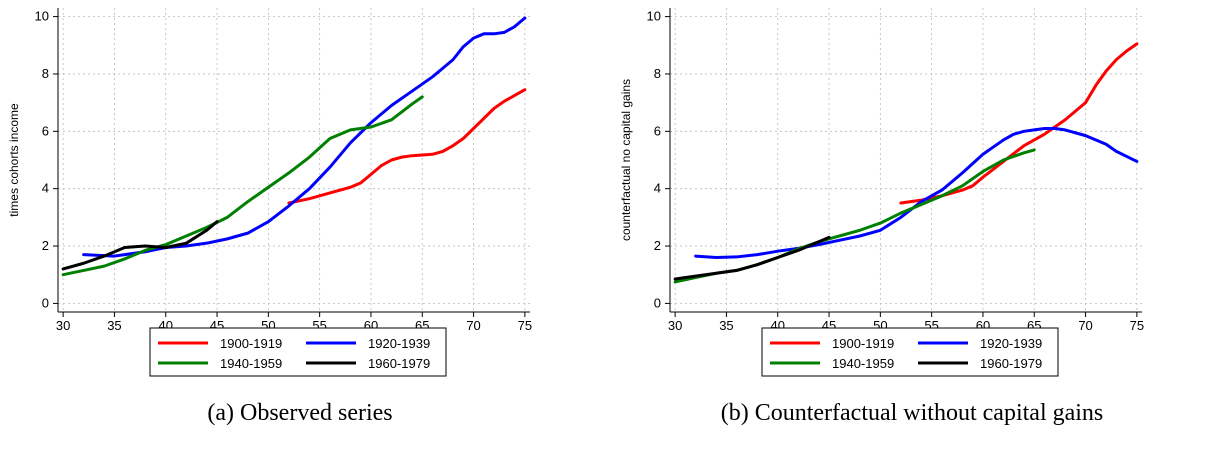 This screenshot has height=449, width=1225. I want to click on caption-counterfactual: (b) Counterfactual without capital gains, so click(912, 413).